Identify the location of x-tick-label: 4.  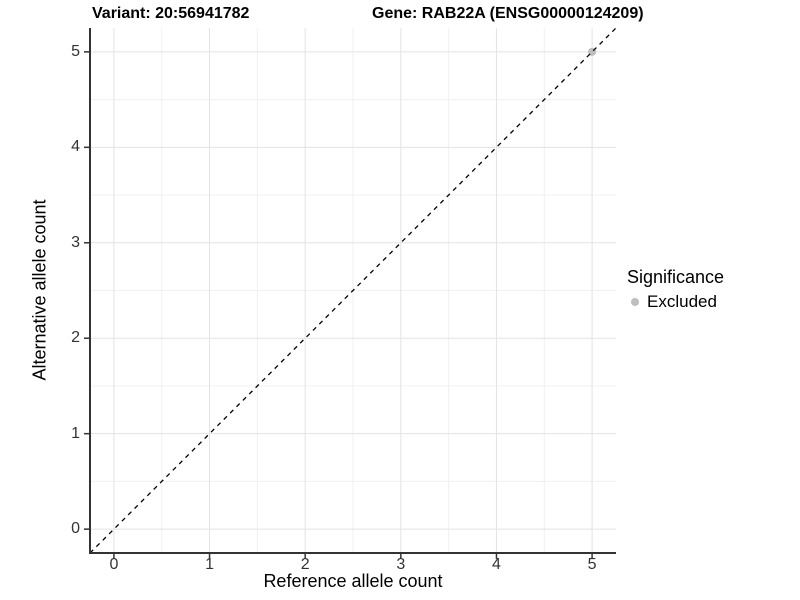
(496, 564).